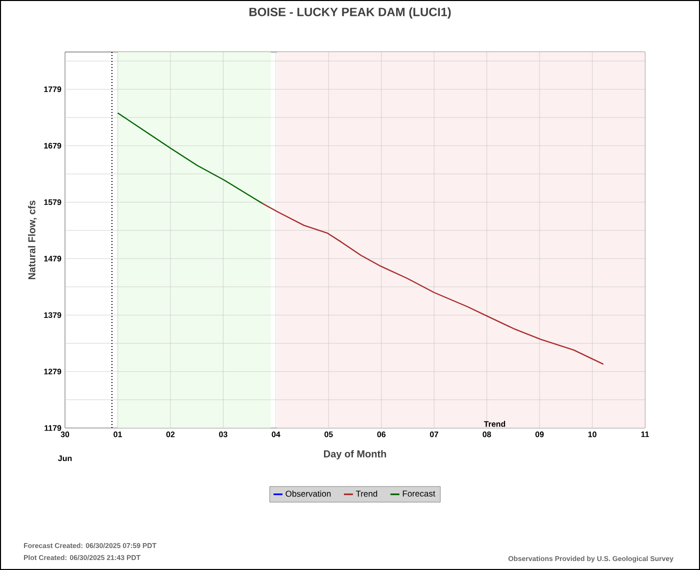 The height and width of the screenshot is (570, 700). Describe the element at coordinates (592, 435) in the screenshot. I see `x-tick-label: 10` at that location.